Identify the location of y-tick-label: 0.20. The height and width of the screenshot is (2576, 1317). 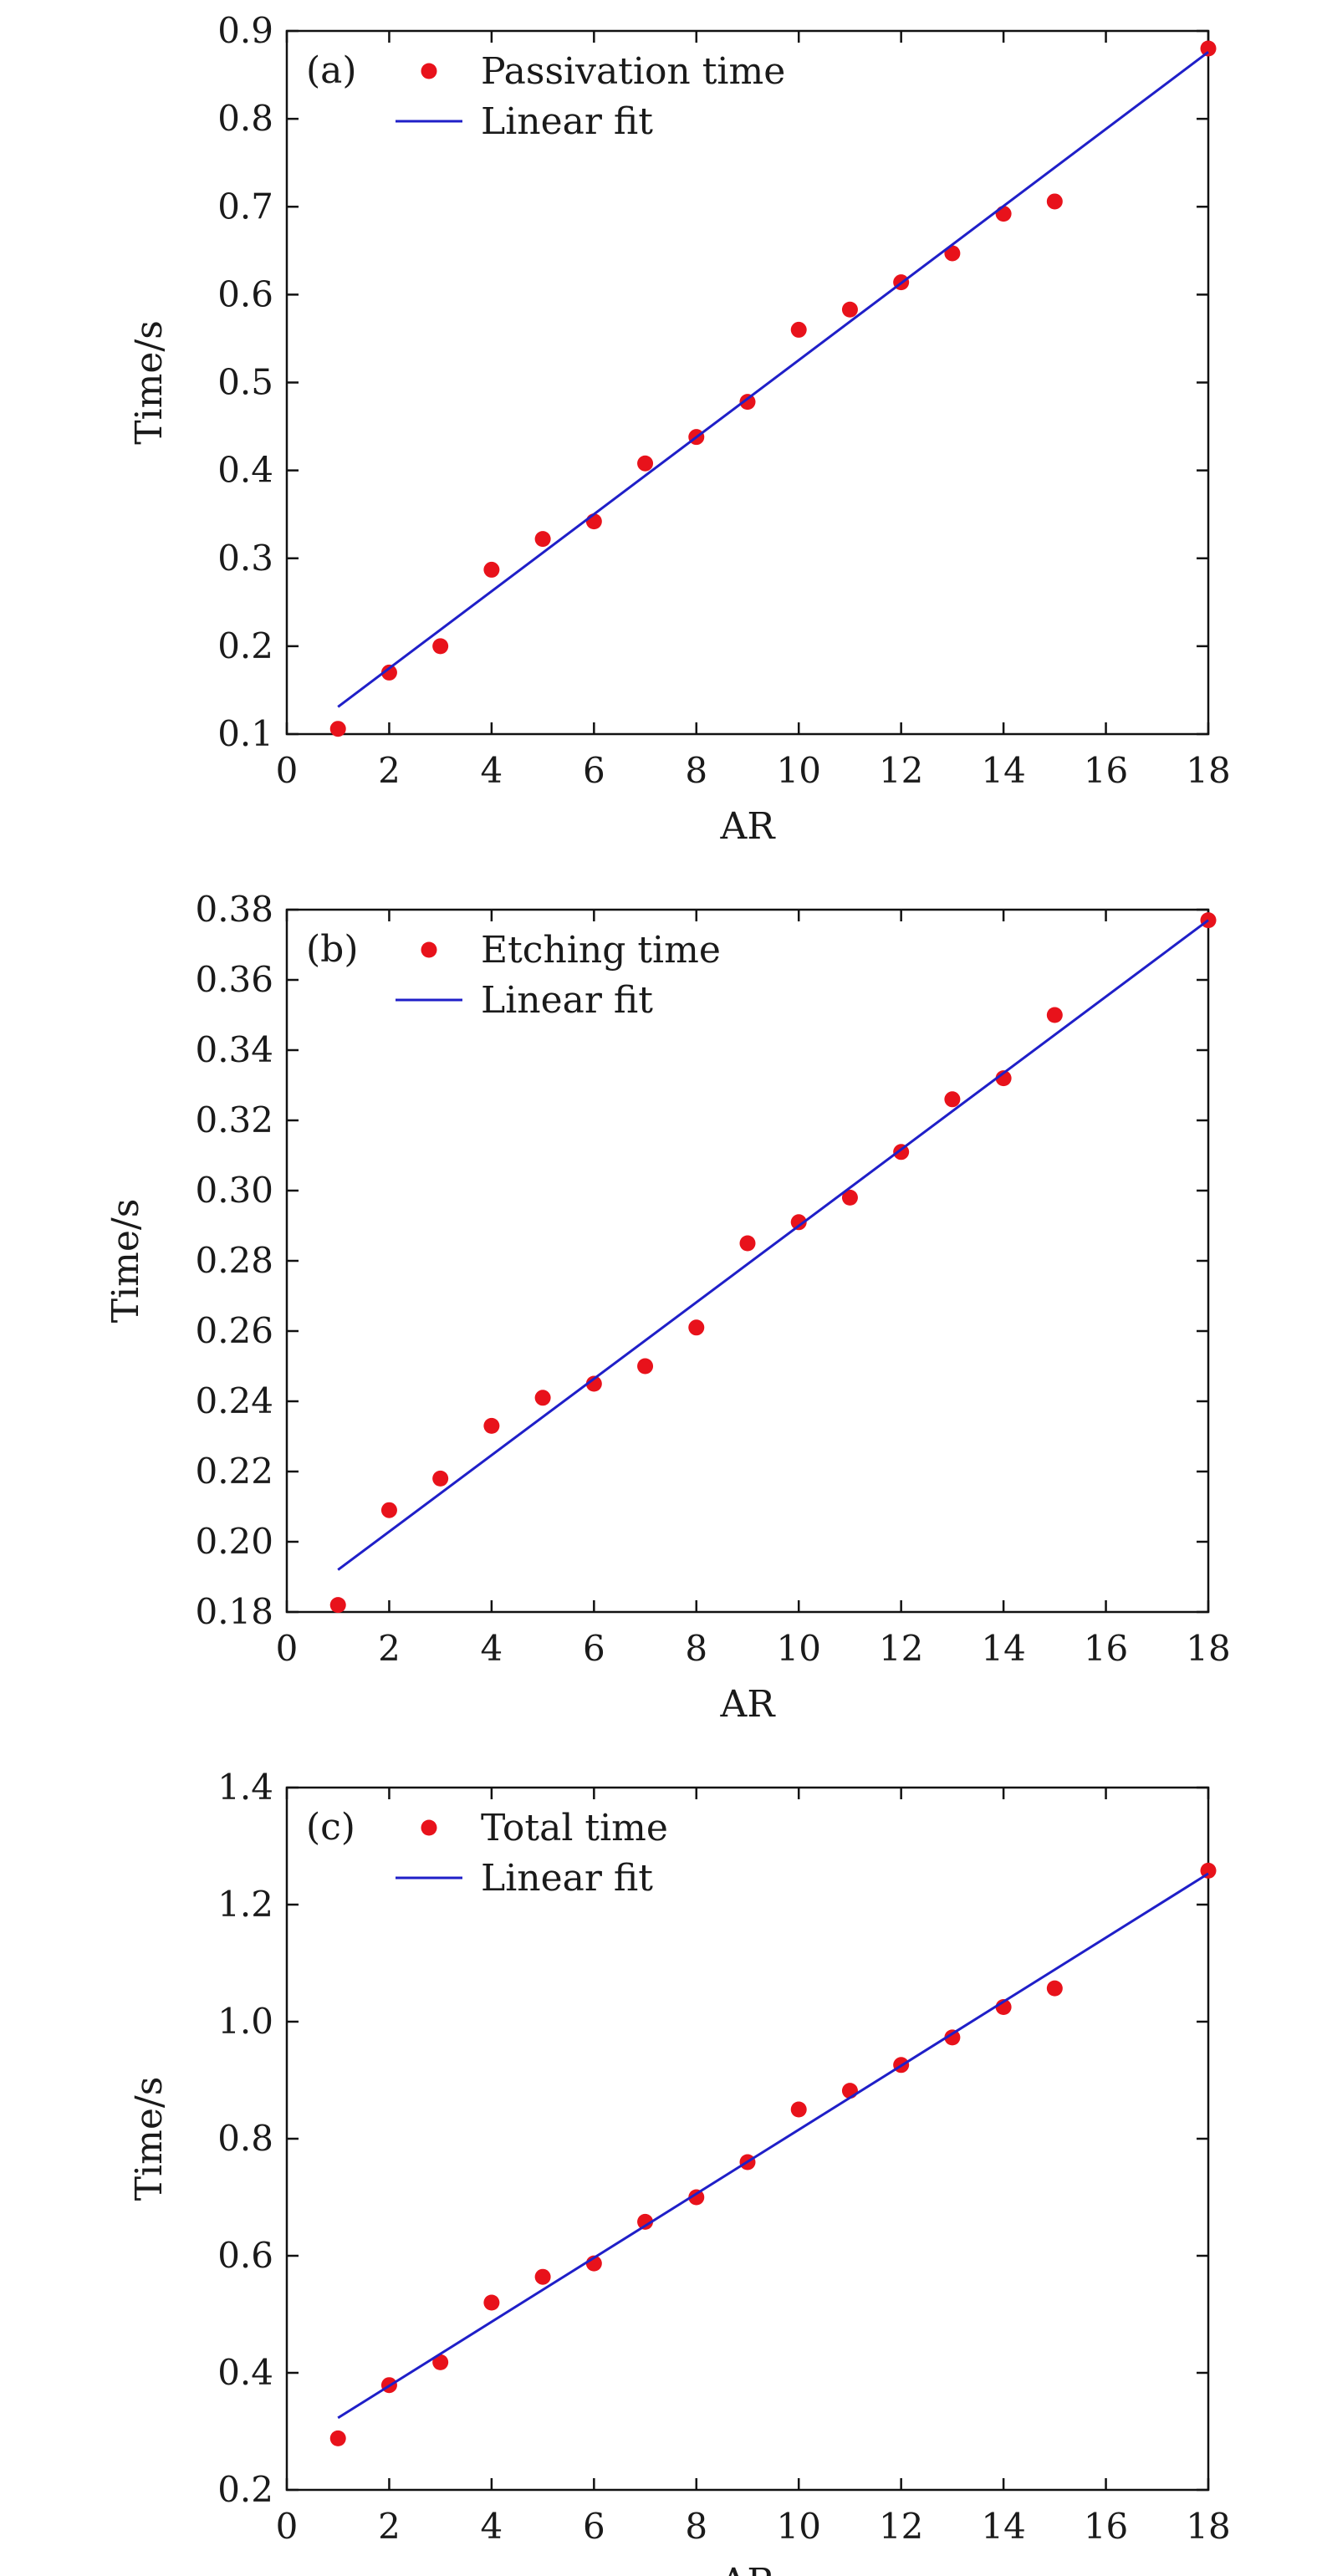
(234, 1541).